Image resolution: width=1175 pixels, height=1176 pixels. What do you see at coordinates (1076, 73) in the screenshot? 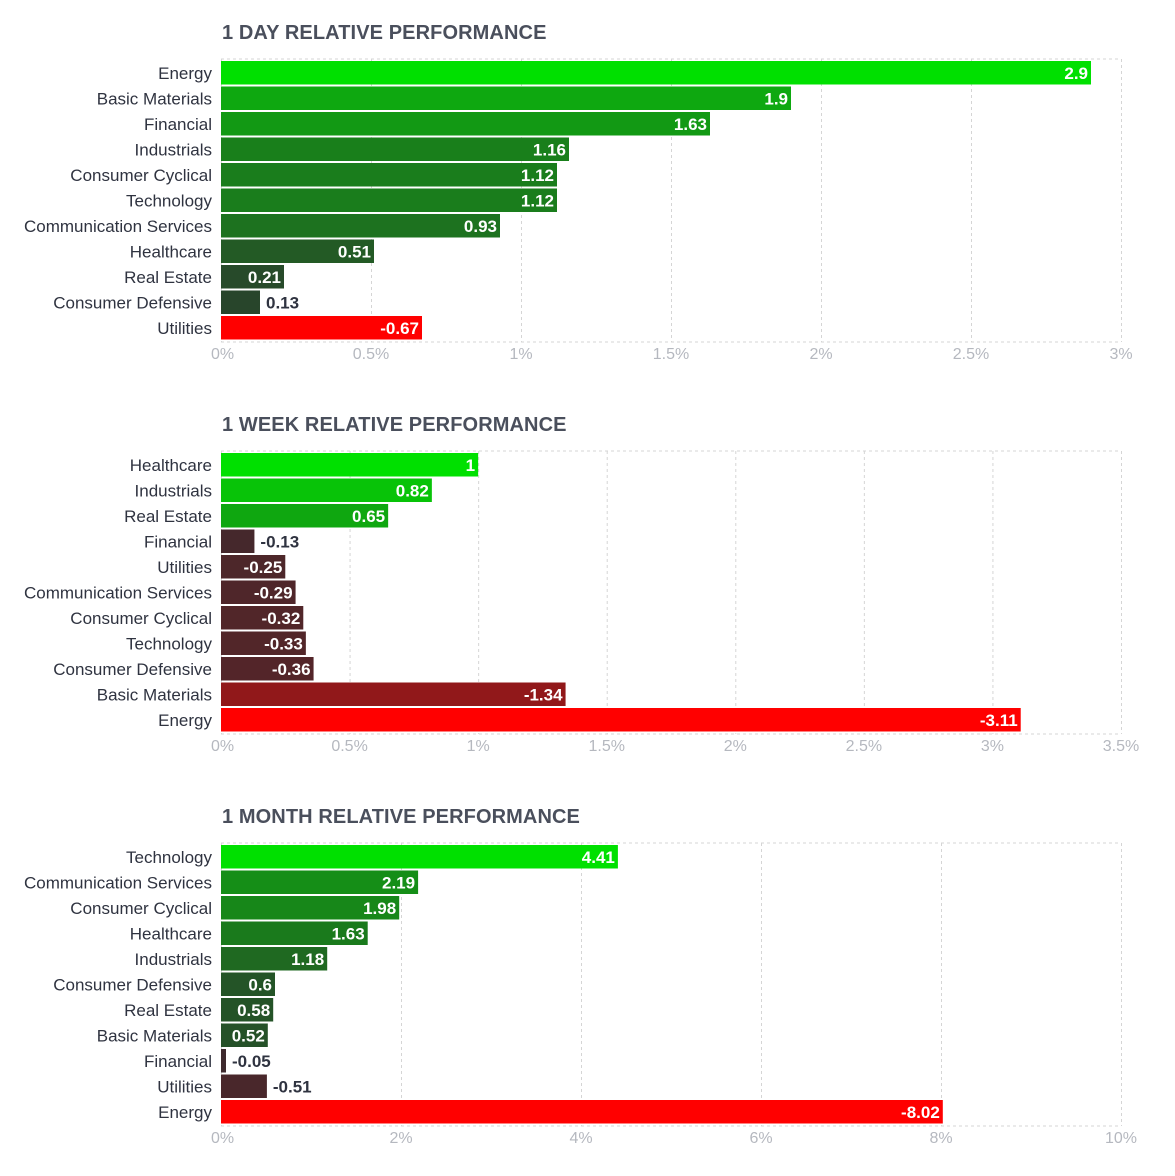
I see `bar-value-label: 2.9` at bounding box center [1076, 73].